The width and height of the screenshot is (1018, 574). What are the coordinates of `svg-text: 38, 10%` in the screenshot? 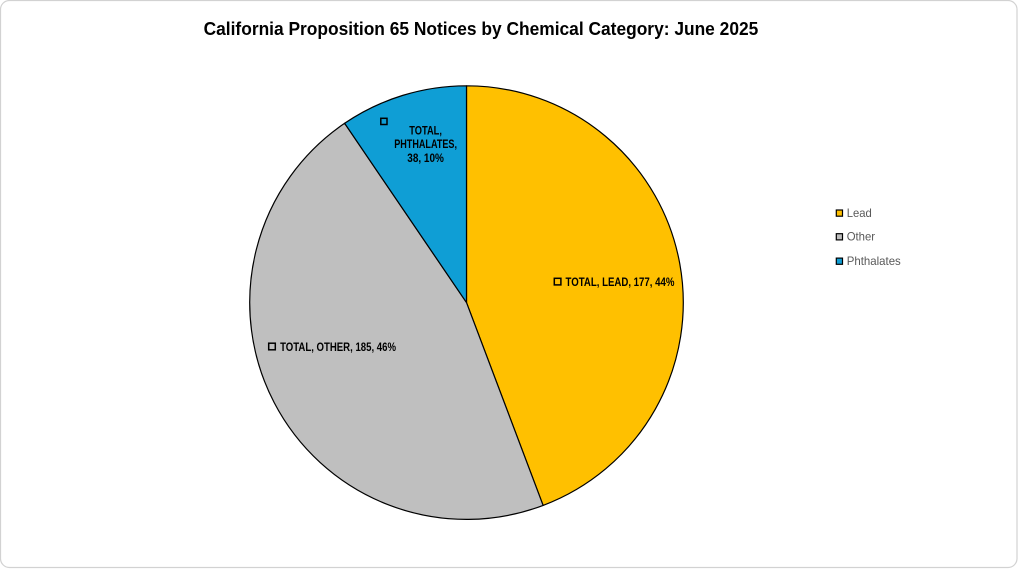 It's located at (425, 158).